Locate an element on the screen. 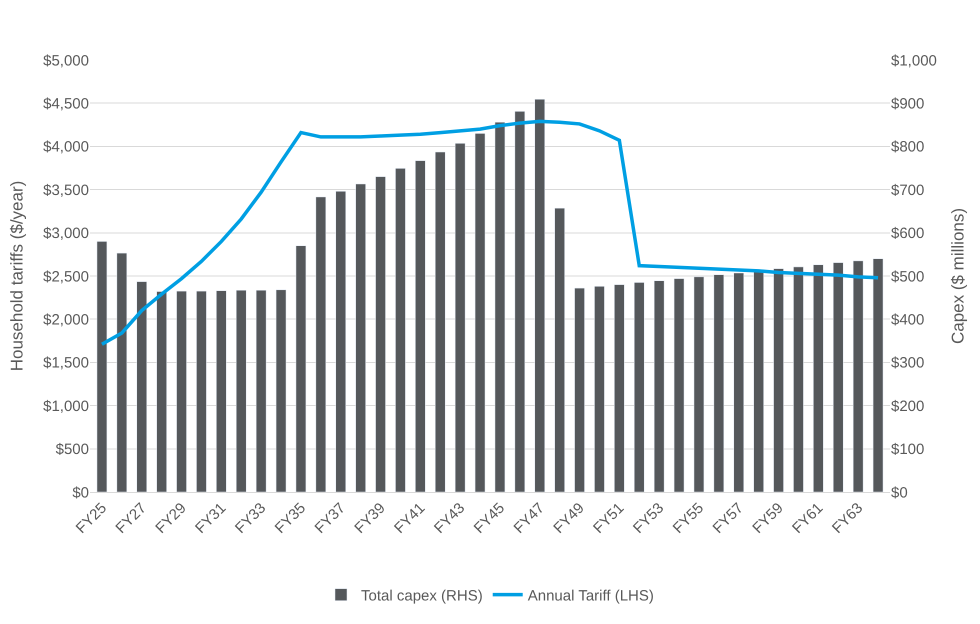 The width and height of the screenshot is (980, 624). y2-tick-label: $700 is located at coordinates (907, 190).